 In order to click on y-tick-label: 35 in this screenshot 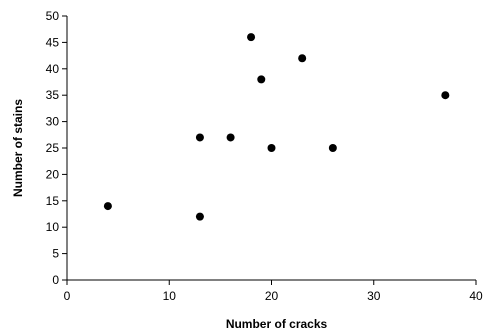, I will do `click(53, 95)`.